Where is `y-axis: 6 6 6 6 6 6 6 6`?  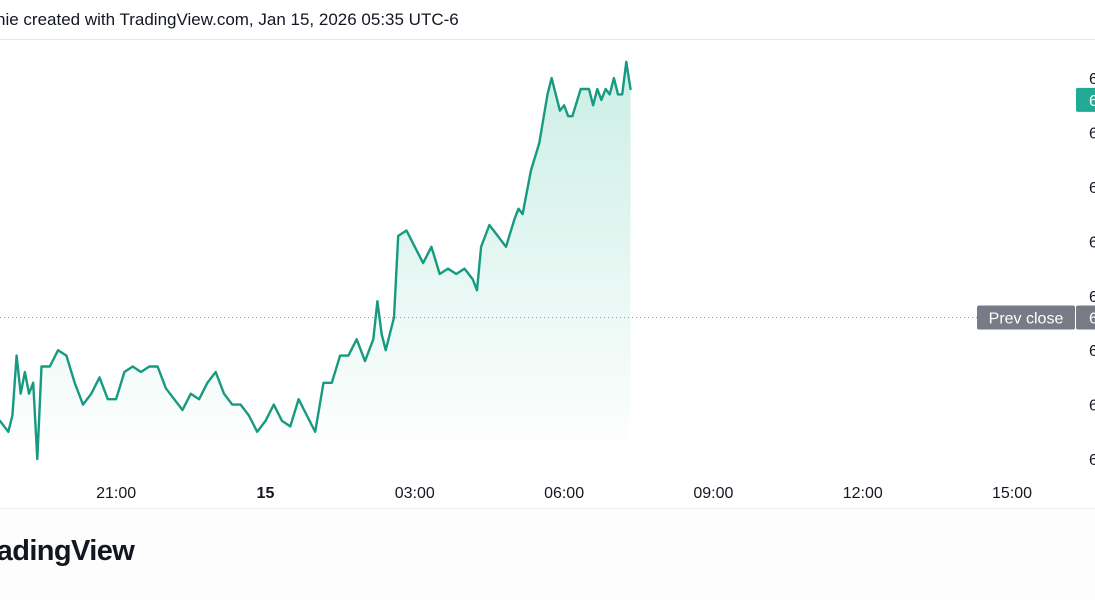 y-axis: 6 6 6 6 6 6 6 6 is located at coordinates (1092, 270).